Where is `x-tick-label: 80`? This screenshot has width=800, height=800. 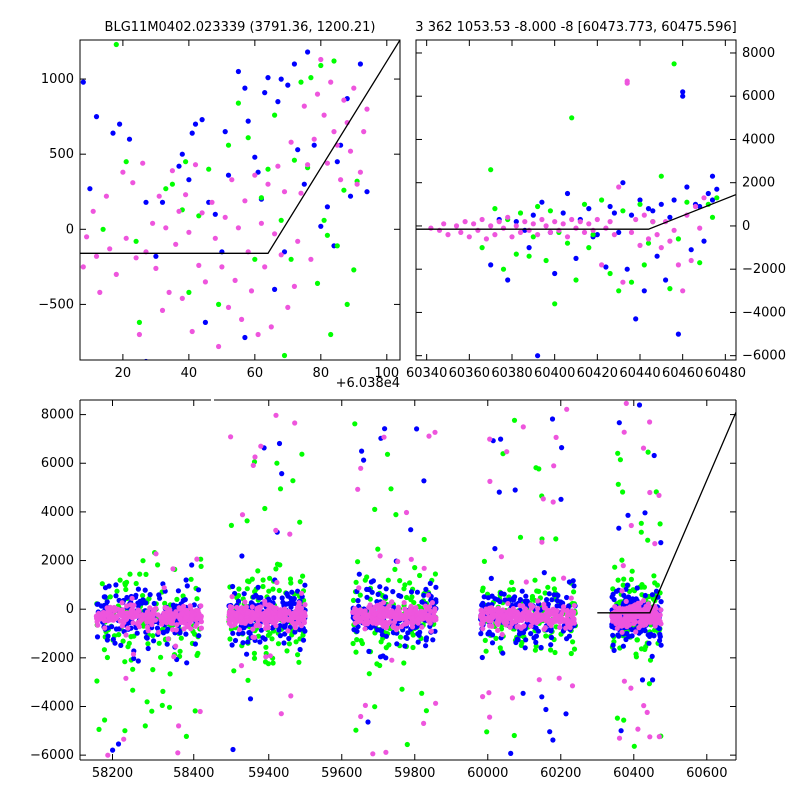 x-tick-label: 80 is located at coordinates (321, 373).